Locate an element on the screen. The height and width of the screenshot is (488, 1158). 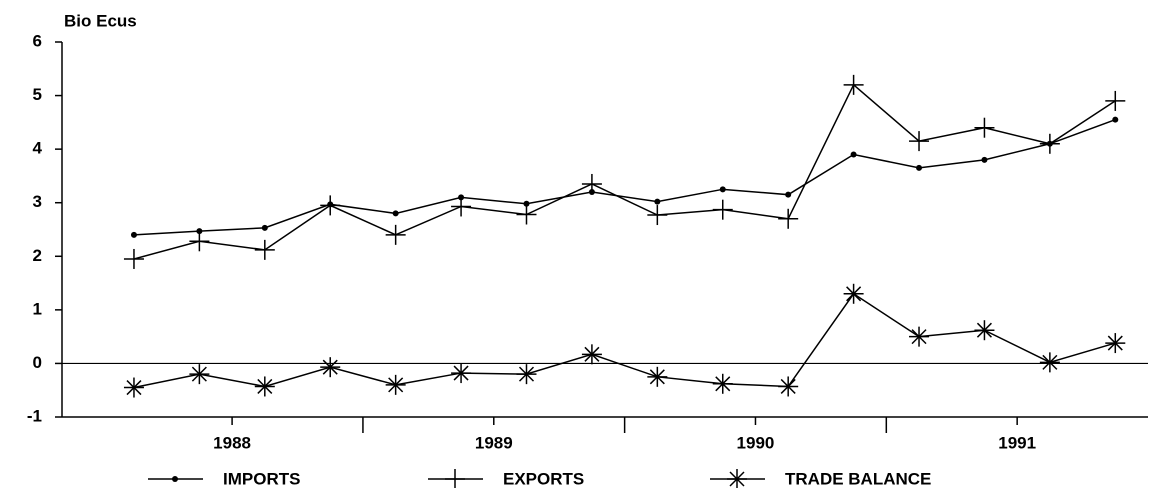
x-tick-label: 1991 is located at coordinates (1017, 442).